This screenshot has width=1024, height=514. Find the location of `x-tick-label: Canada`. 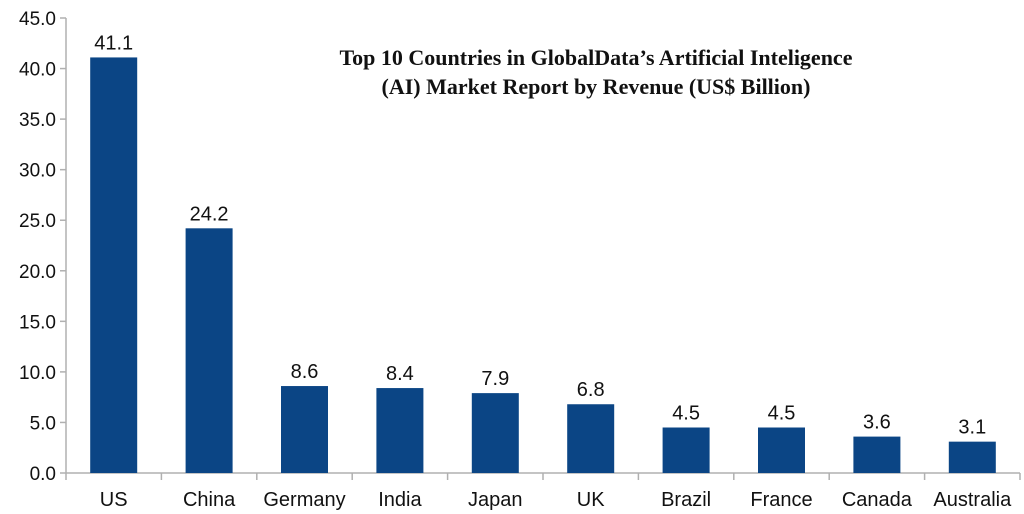

x-tick-label: Canada is located at coordinates (877, 500).